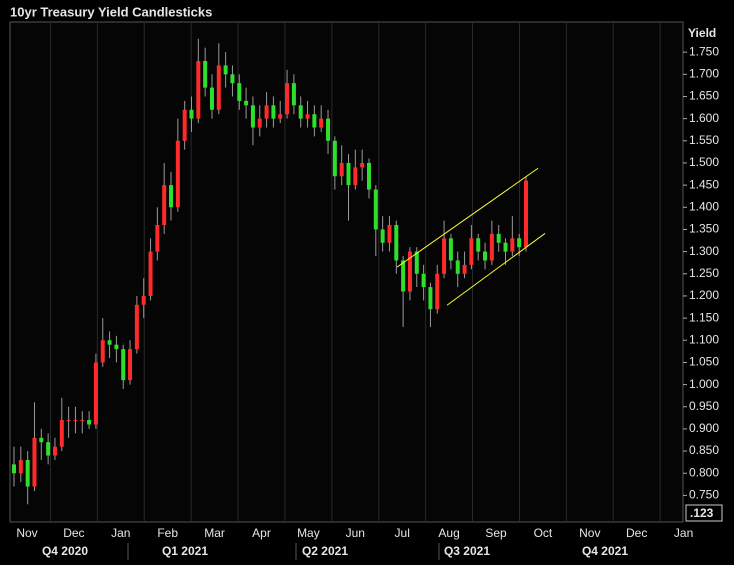 The width and height of the screenshot is (734, 565). I want to click on y-tick-label: 1.250, so click(704, 273).